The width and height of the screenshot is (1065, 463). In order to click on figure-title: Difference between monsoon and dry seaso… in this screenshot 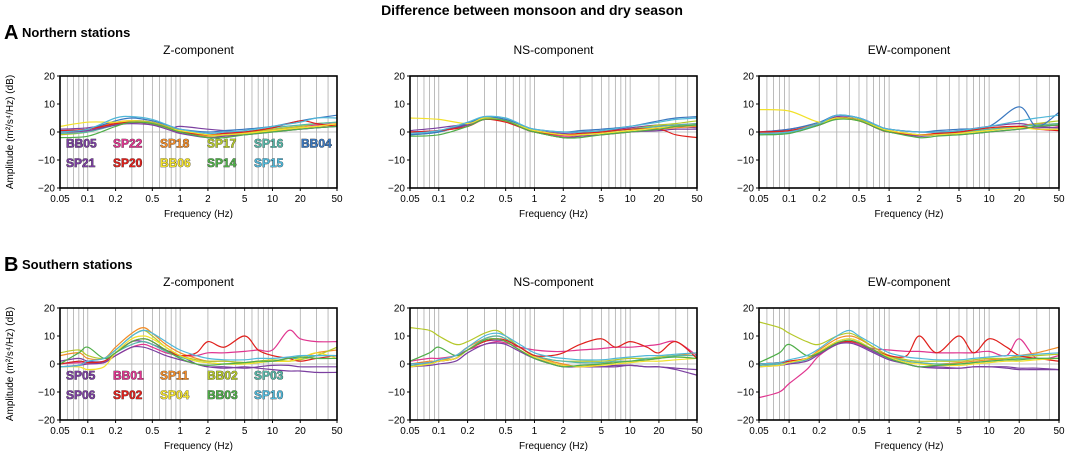, I will do `click(532, 10)`.